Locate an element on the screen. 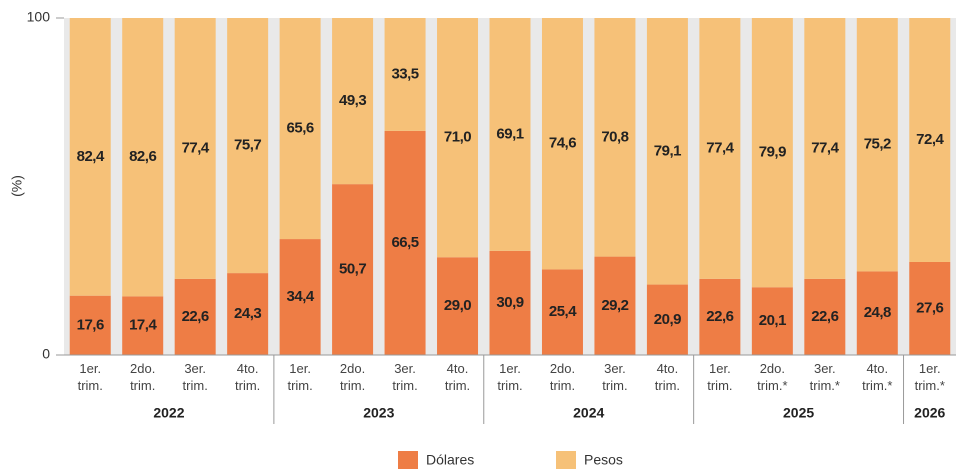 This screenshot has width=960, height=470. value-label: 50,7 is located at coordinates (352, 269).